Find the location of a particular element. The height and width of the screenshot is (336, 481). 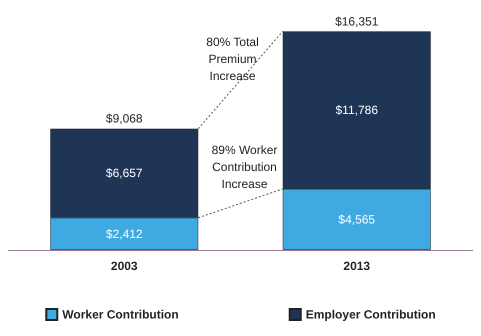

annotation: 80% Total Premium Increase is located at coordinates (232, 58).